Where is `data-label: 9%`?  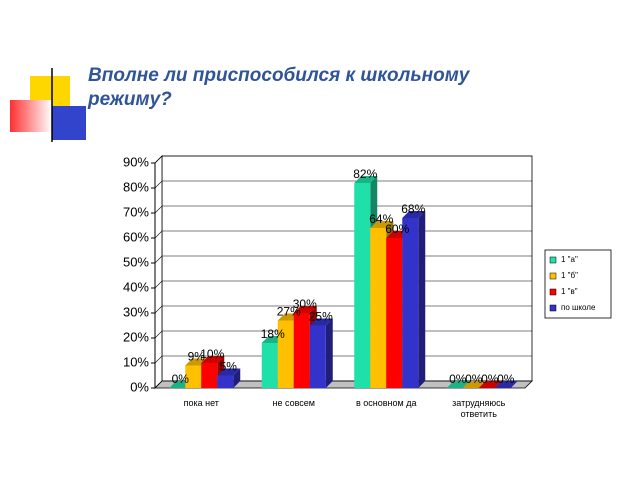
data-label: 9% is located at coordinates (197, 357).